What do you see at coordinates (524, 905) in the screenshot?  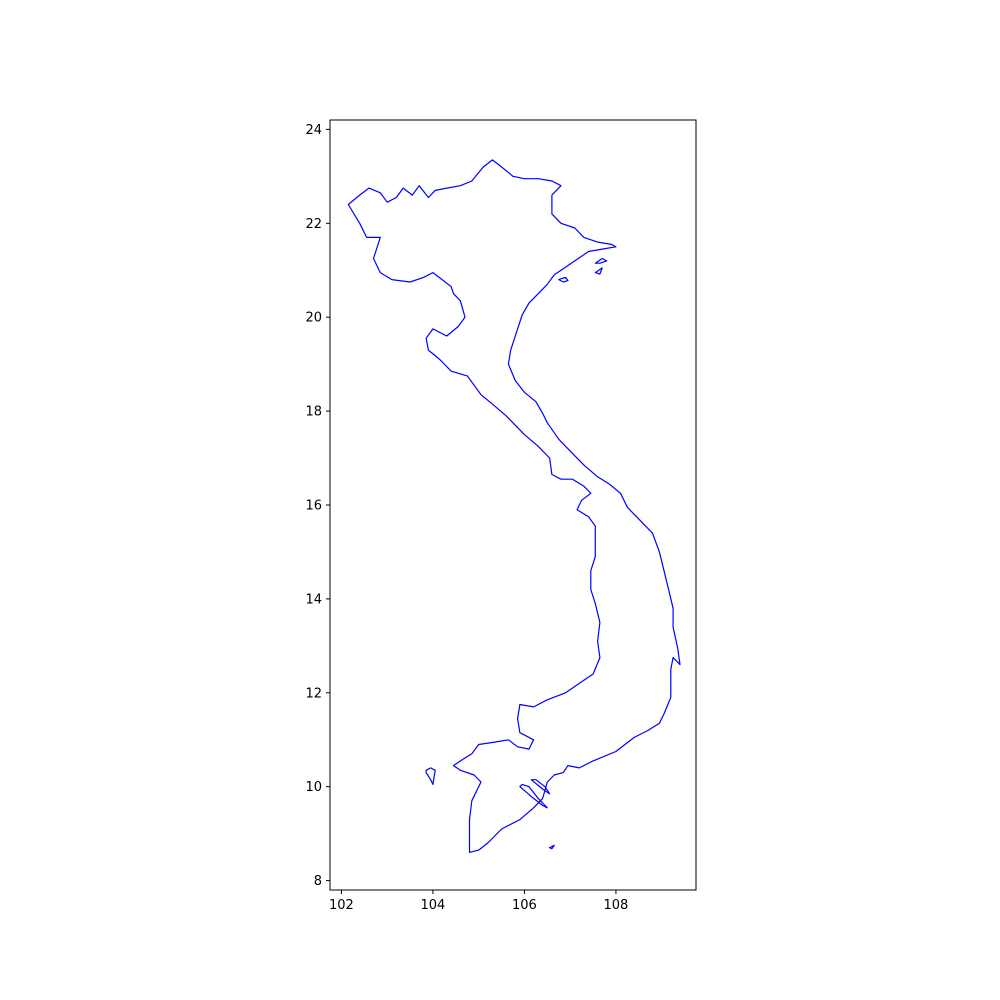 I see `x-tick-label: 106` at bounding box center [524, 905].